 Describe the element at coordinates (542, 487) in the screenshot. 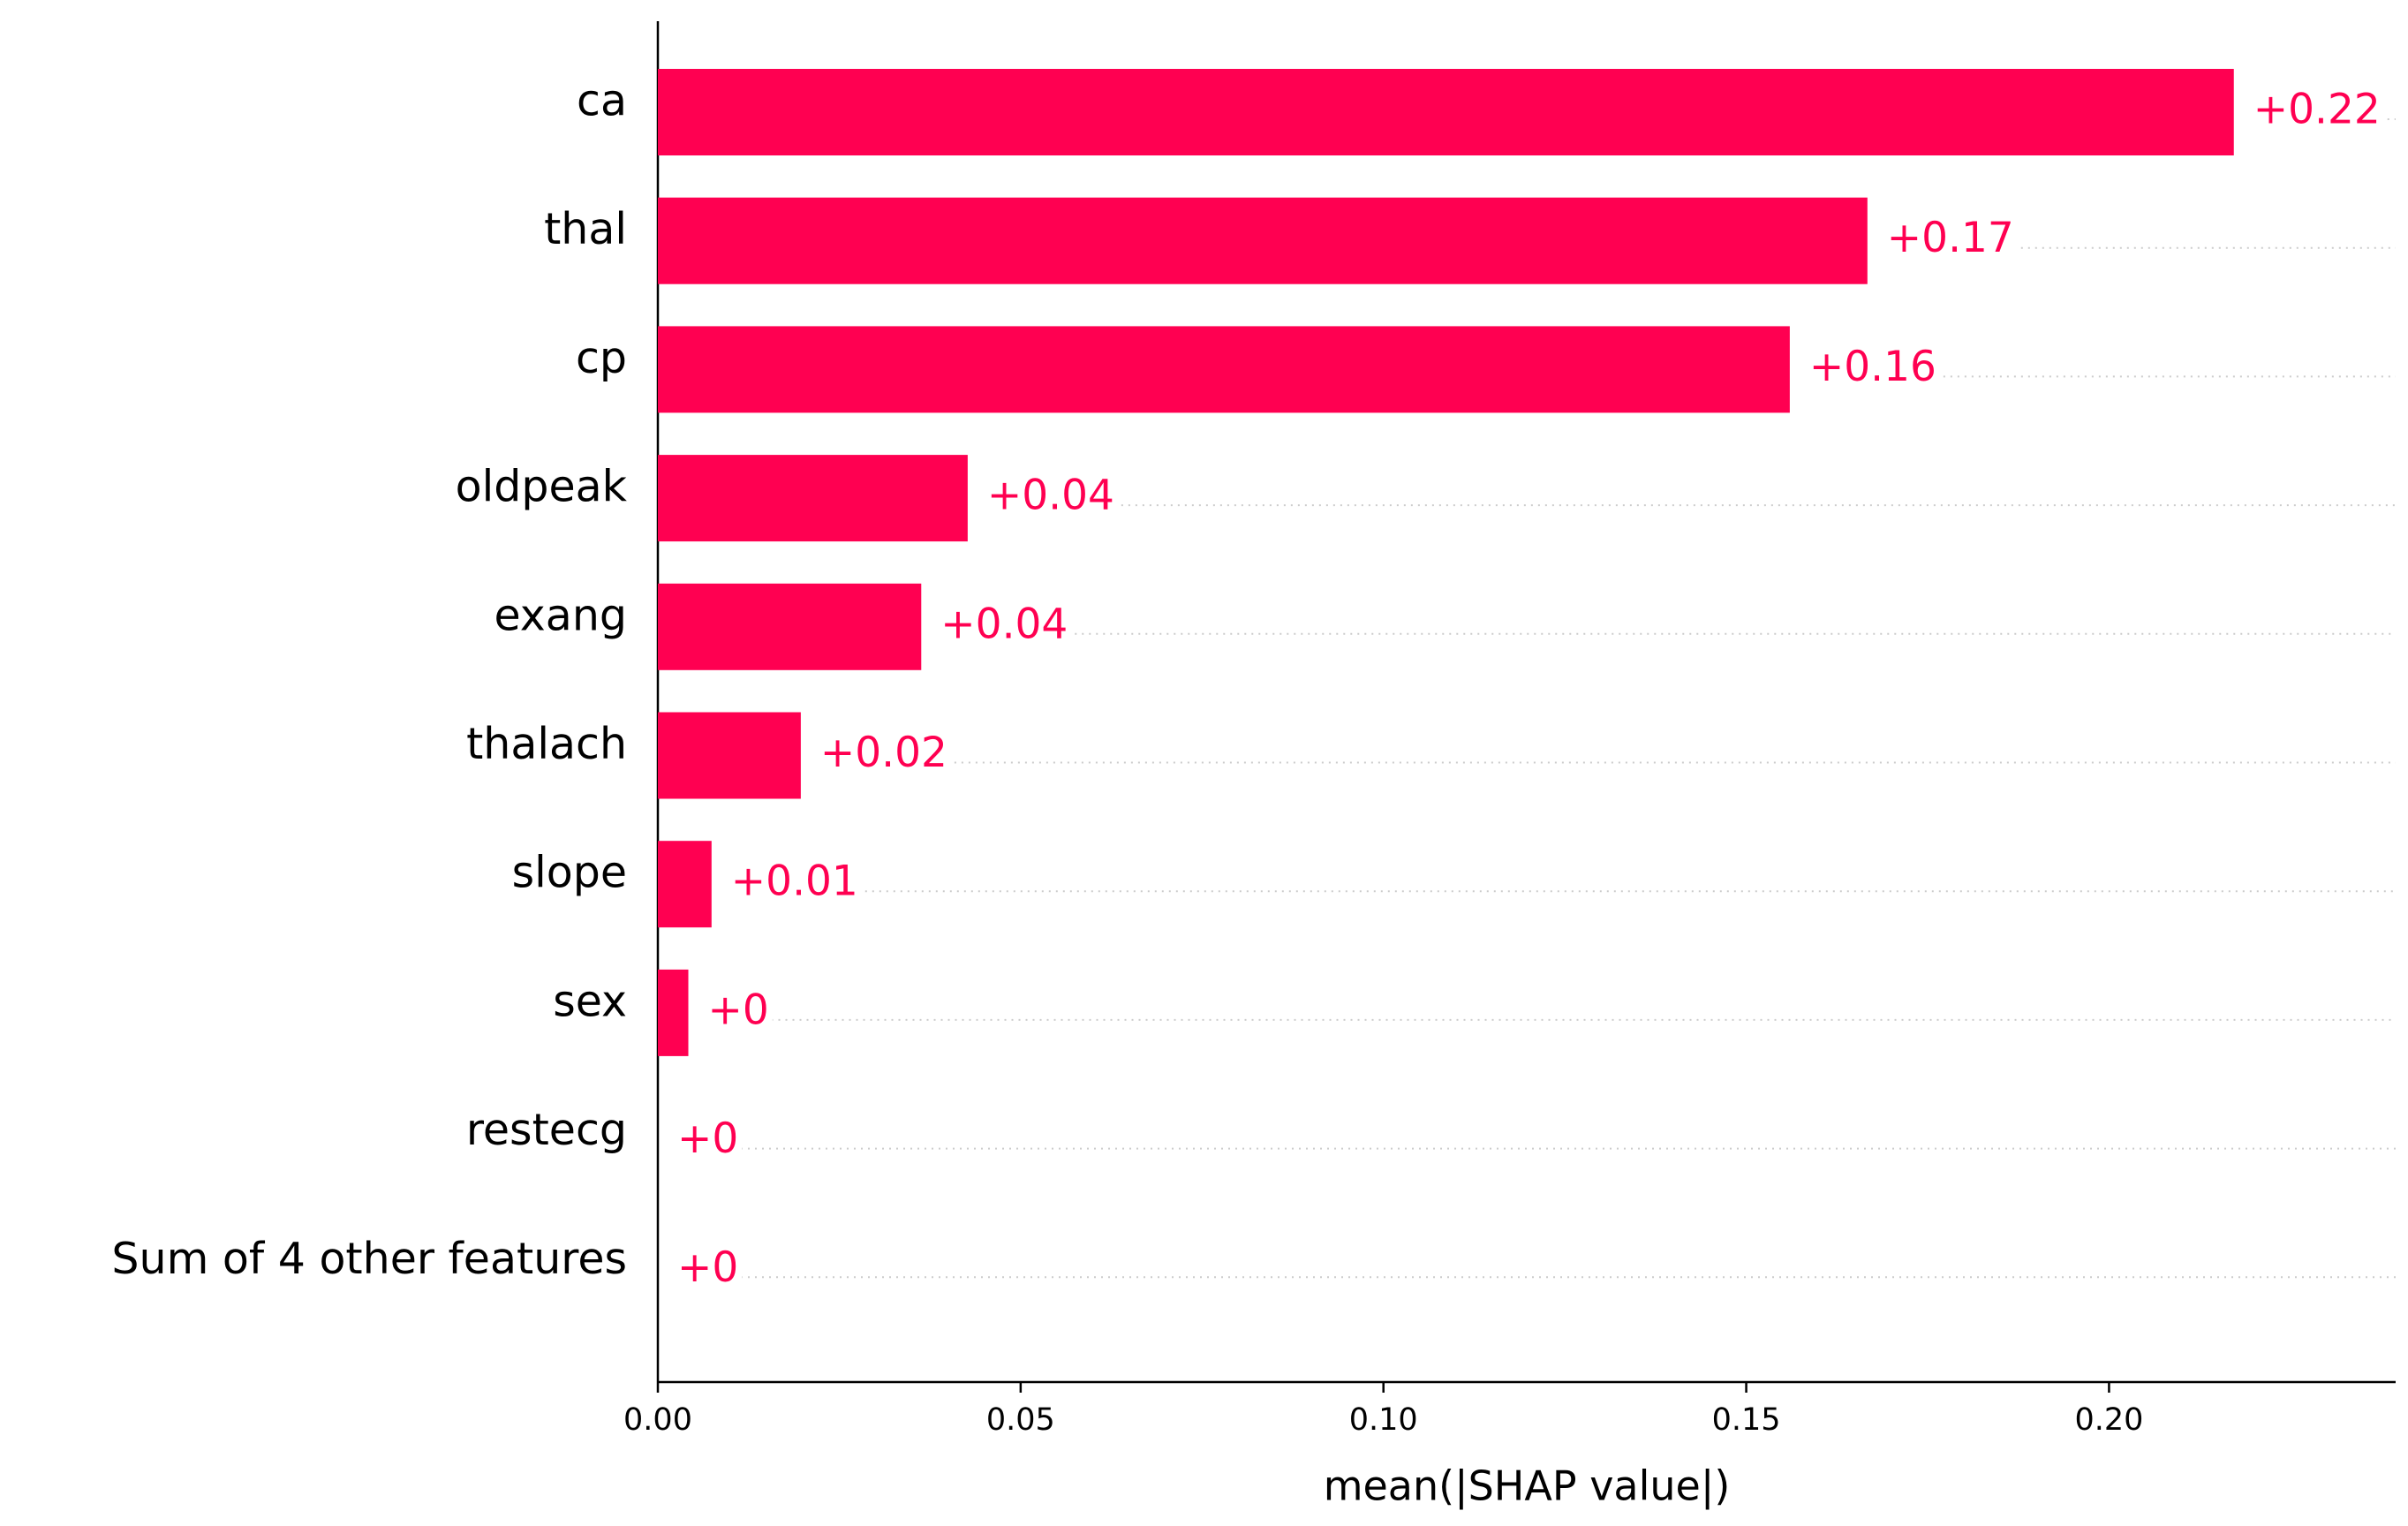

I see `y-tick-label: oldpeak` at that location.